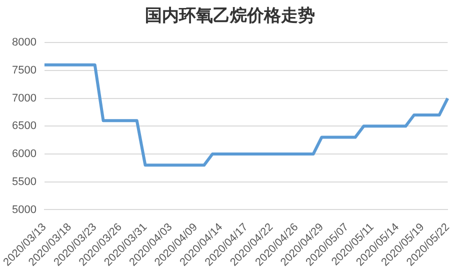  I want to click on y-tick-label: 5000, so click(24, 210).